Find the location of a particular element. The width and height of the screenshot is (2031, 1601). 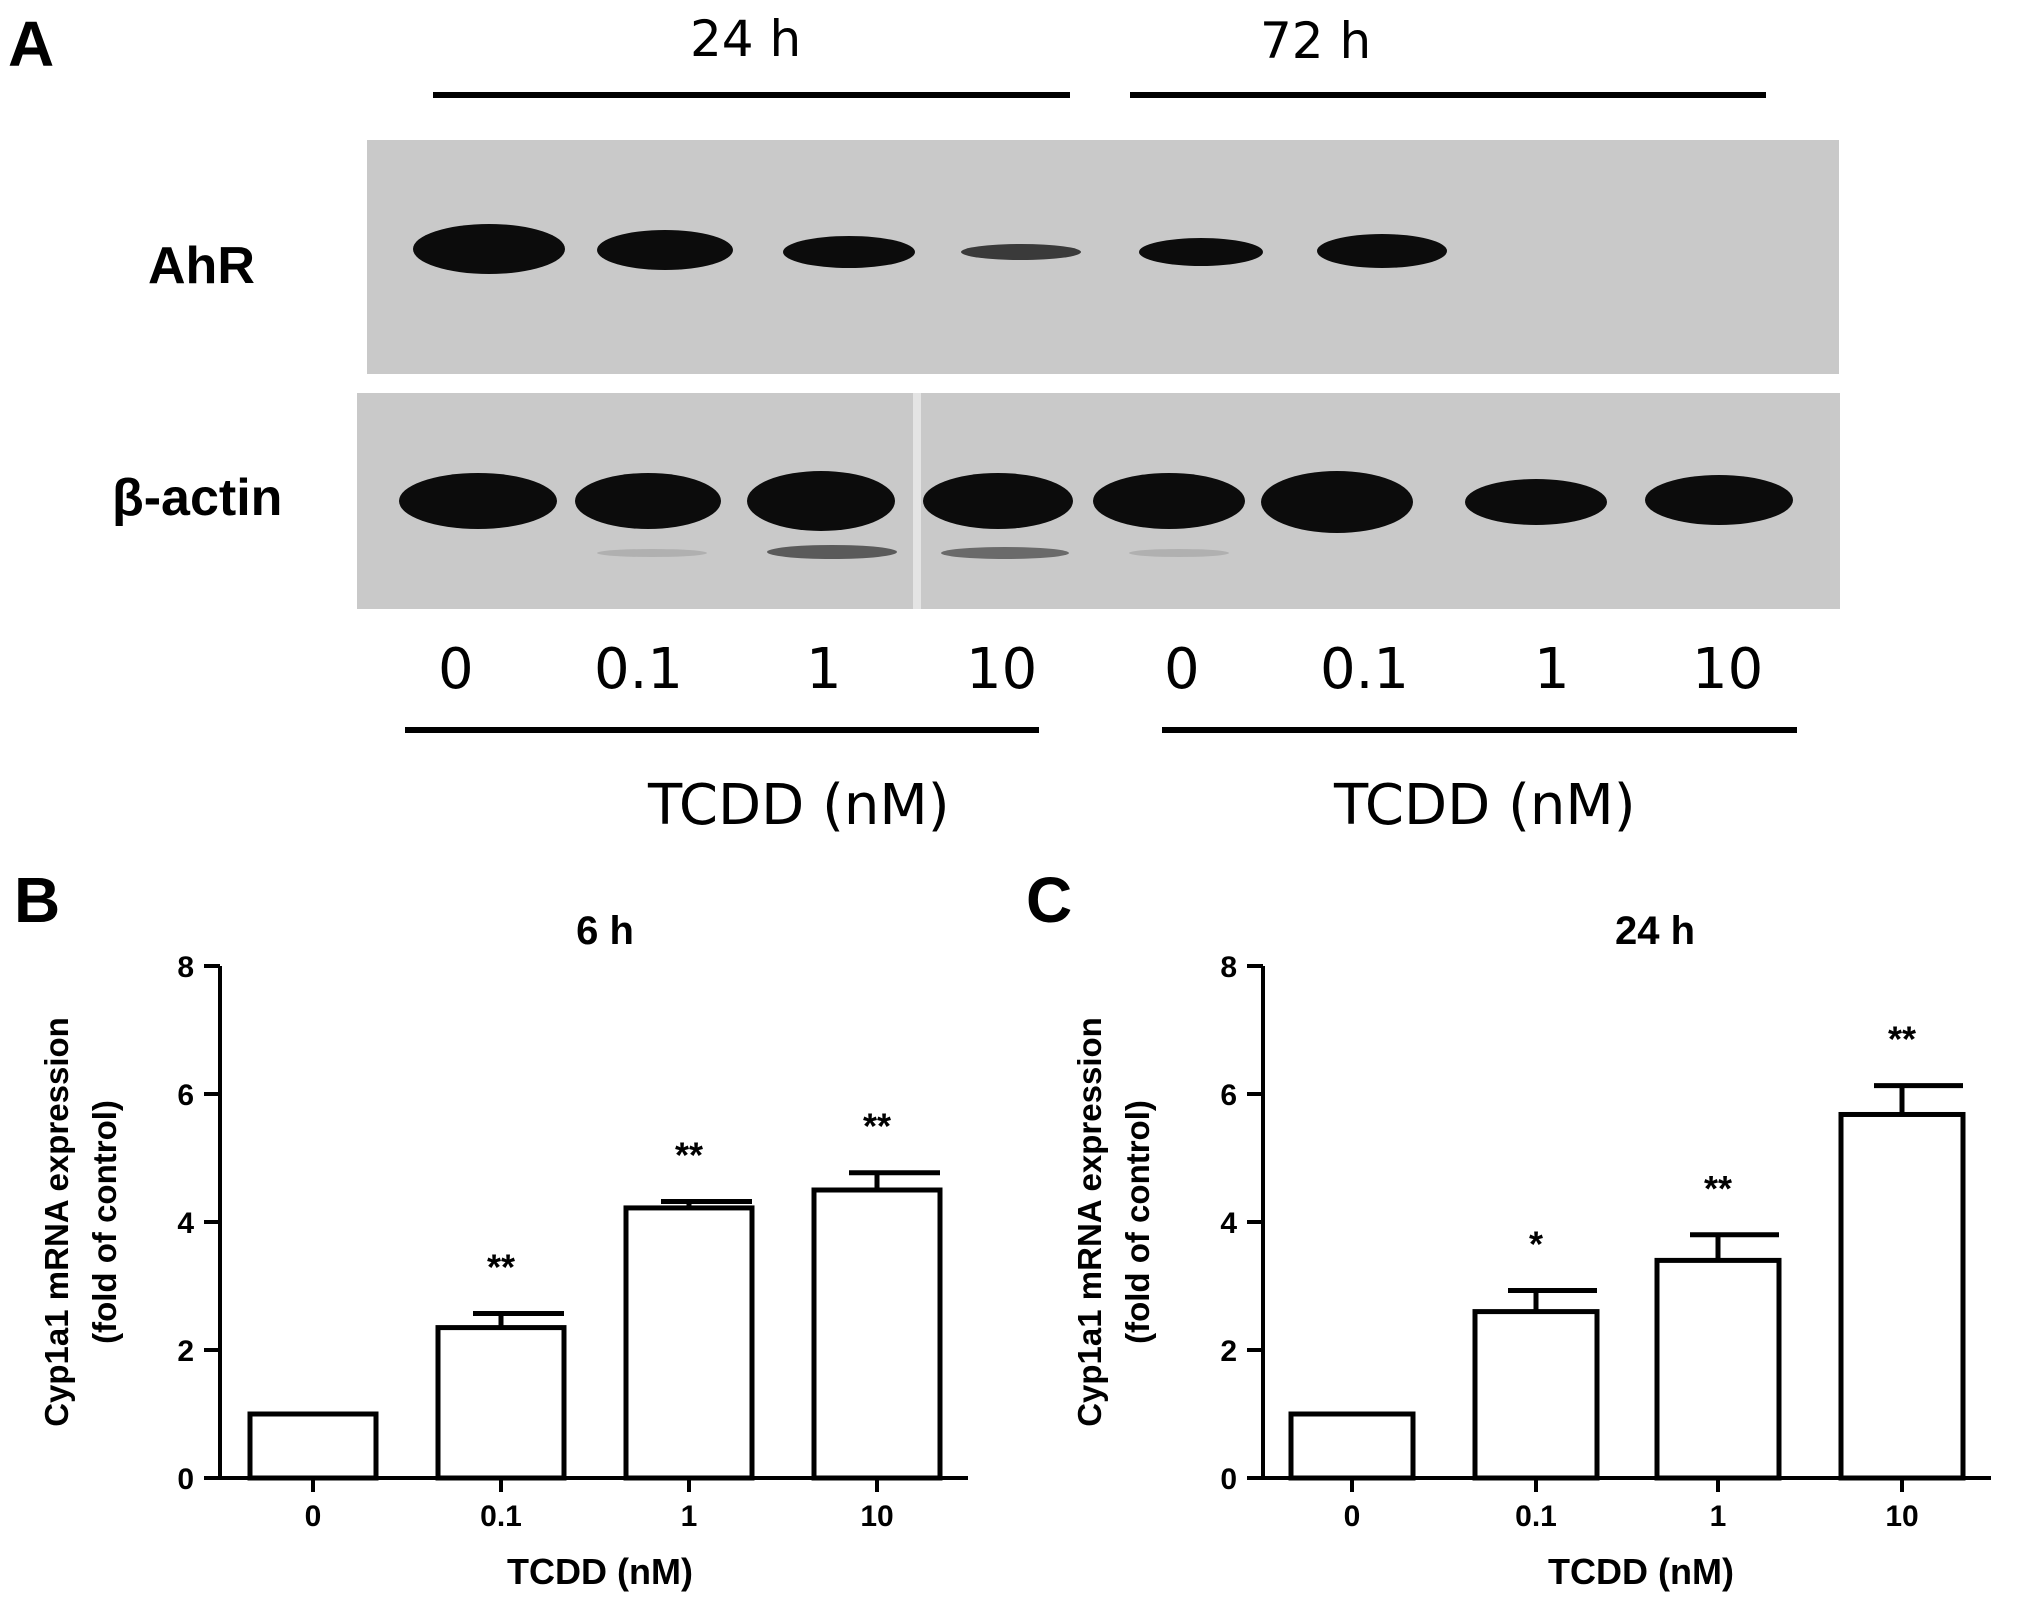

panel-letter-a: A is located at coordinates (31, 44).